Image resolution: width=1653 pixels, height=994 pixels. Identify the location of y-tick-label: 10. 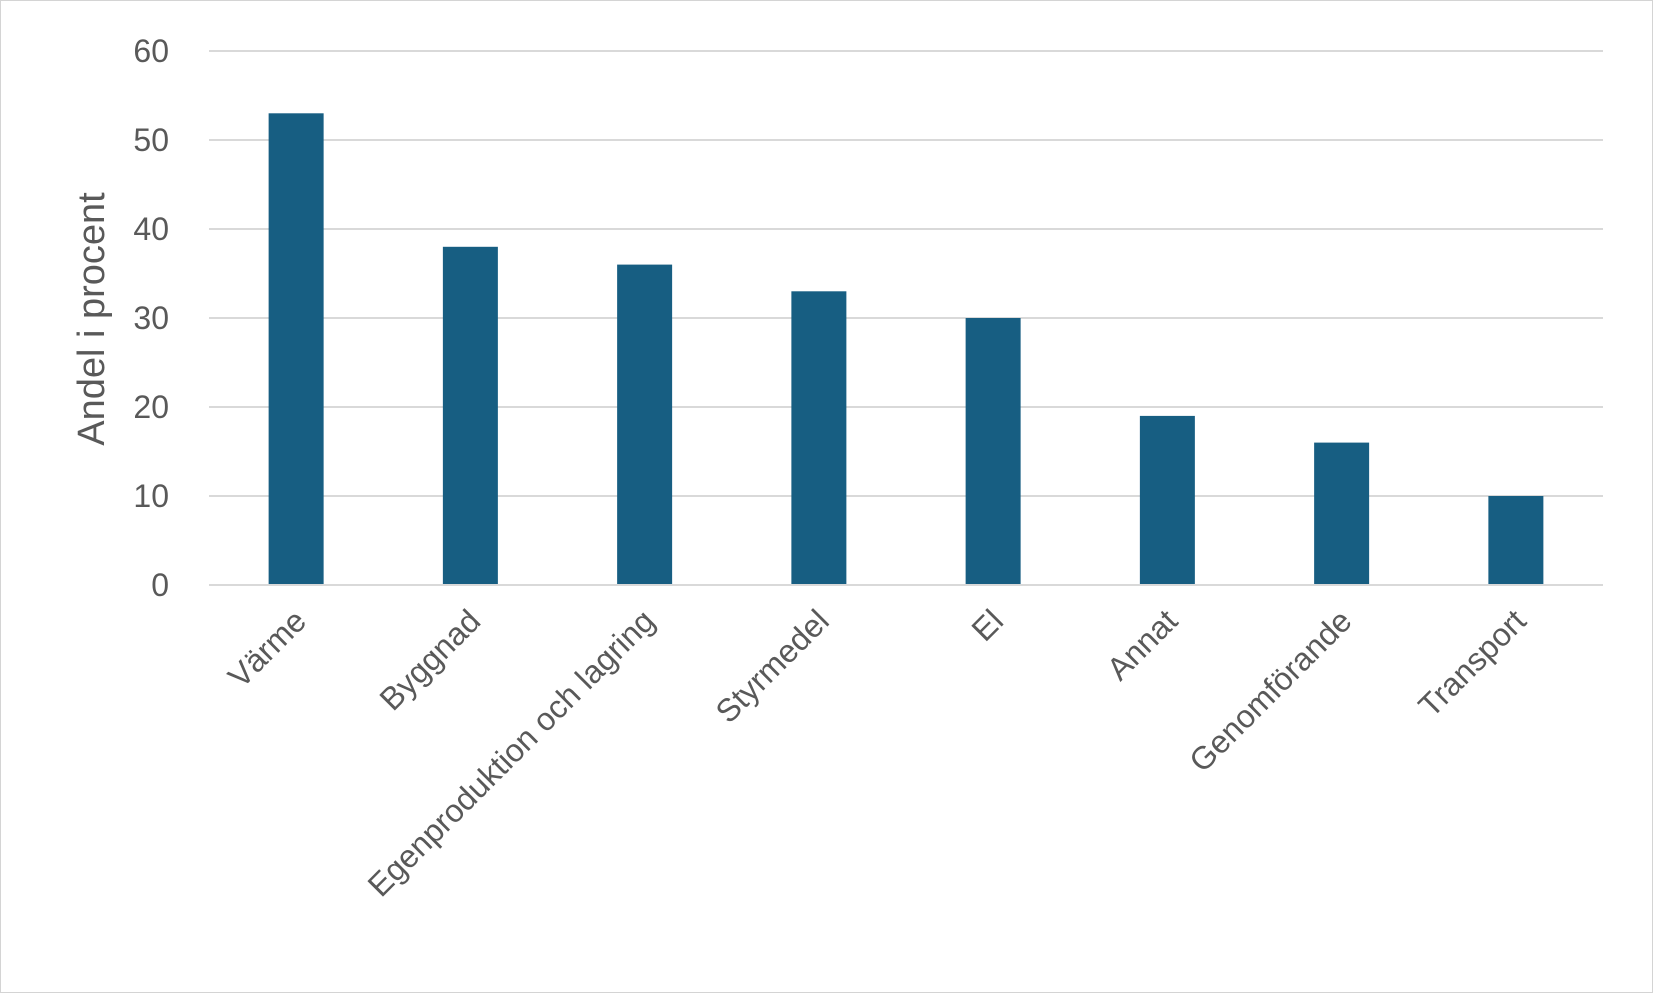
(151, 496).